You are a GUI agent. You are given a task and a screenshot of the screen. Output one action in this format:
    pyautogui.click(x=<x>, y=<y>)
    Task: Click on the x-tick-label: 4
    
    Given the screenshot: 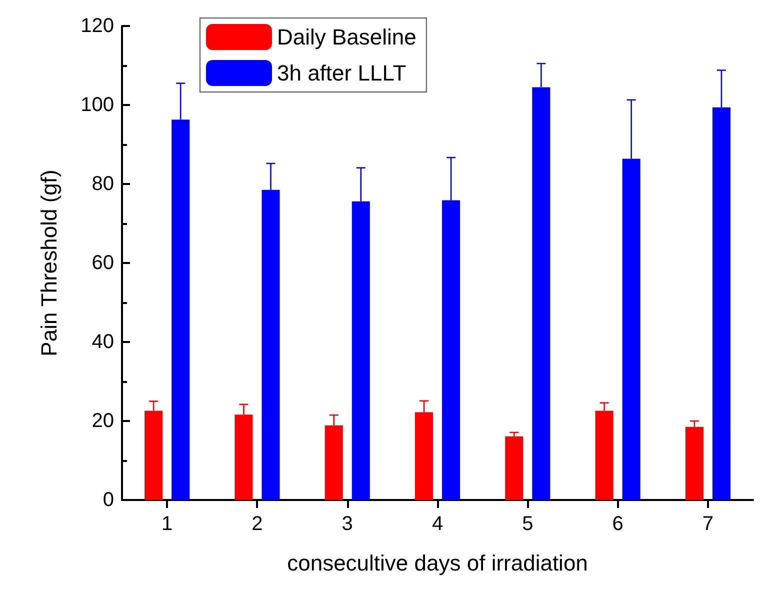 What is the action you would take?
    pyautogui.click(x=438, y=524)
    